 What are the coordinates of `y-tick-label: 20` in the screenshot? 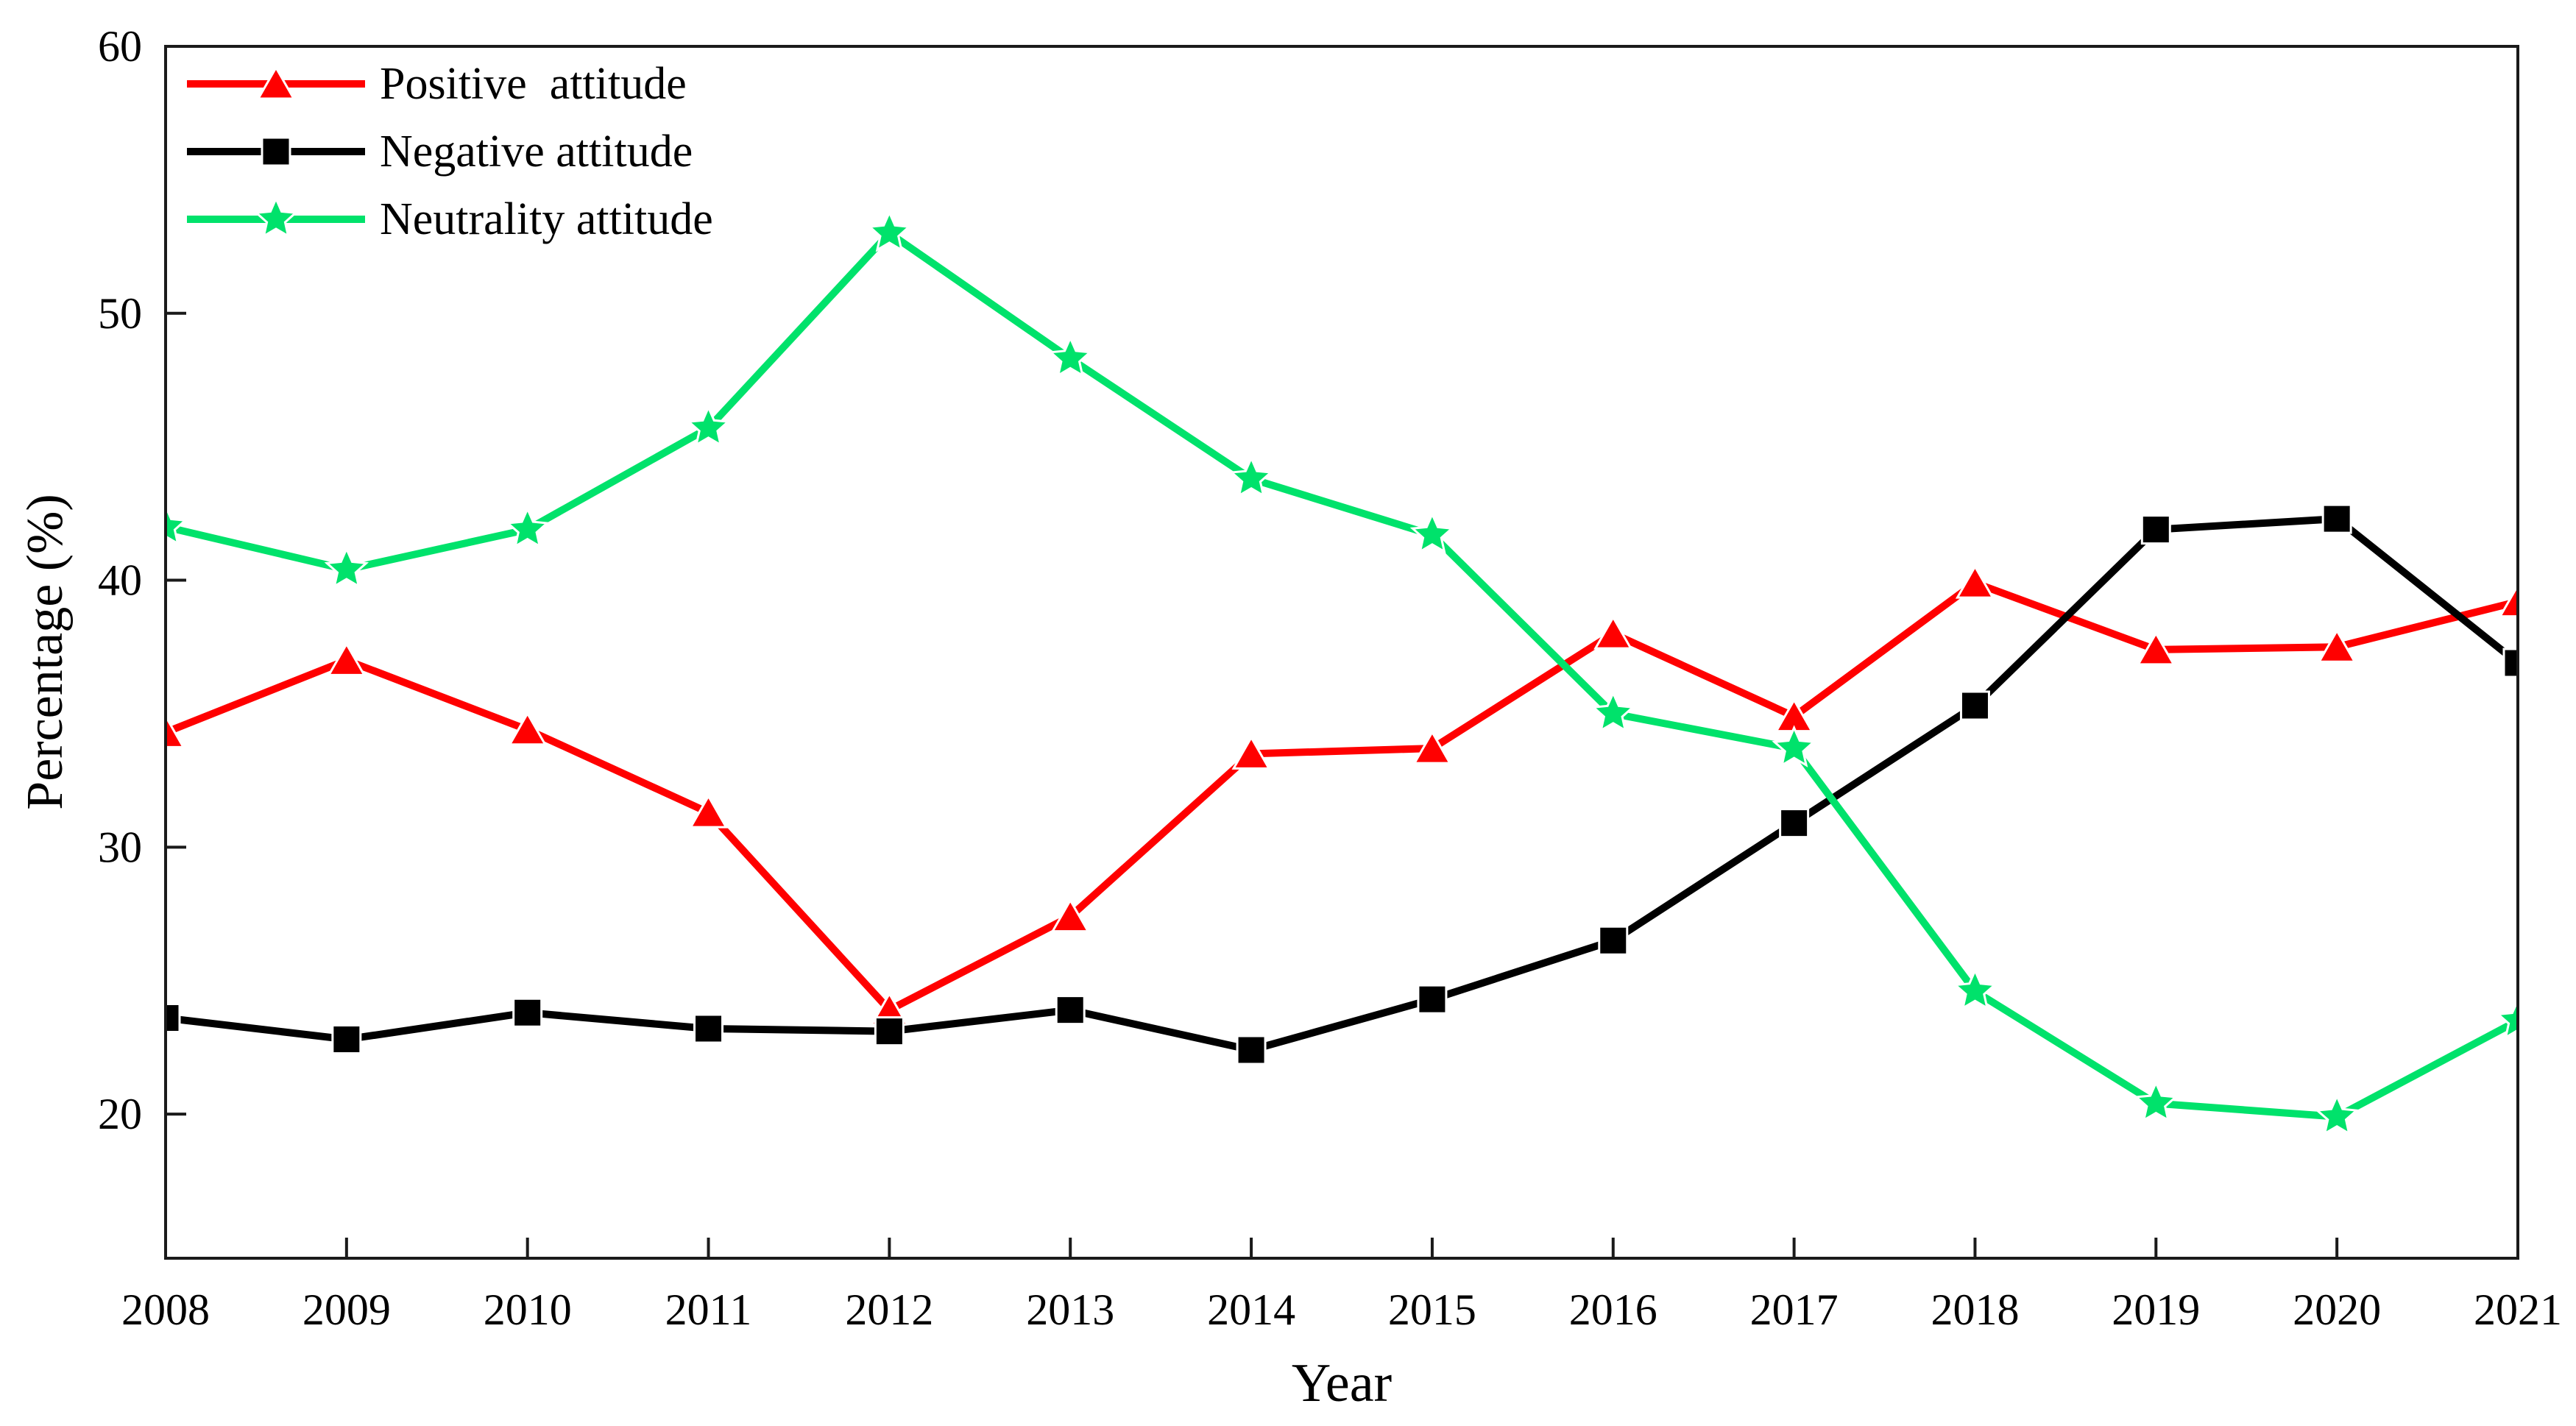 It's located at (120, 1114).